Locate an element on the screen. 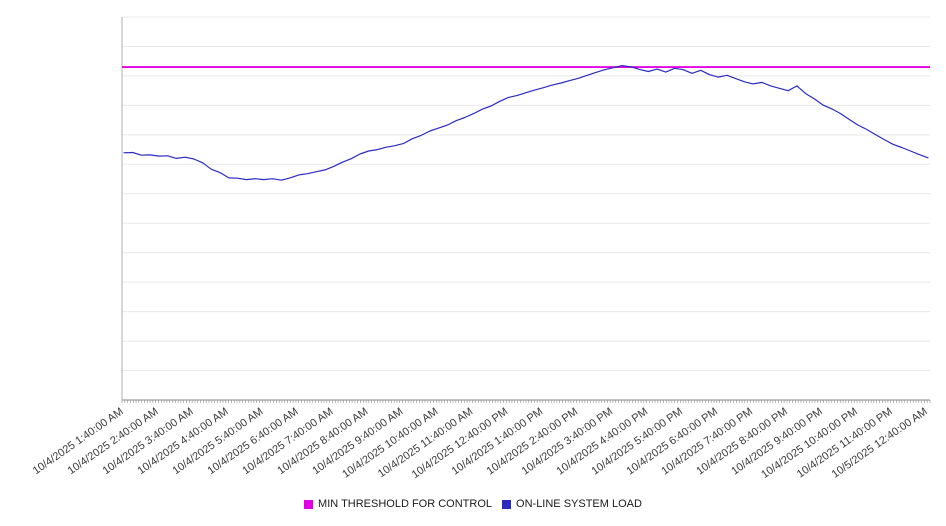  legend-label-min-threshold: MIN THRESHOLD FOR CONTROL is located at coordinates (405, 504).